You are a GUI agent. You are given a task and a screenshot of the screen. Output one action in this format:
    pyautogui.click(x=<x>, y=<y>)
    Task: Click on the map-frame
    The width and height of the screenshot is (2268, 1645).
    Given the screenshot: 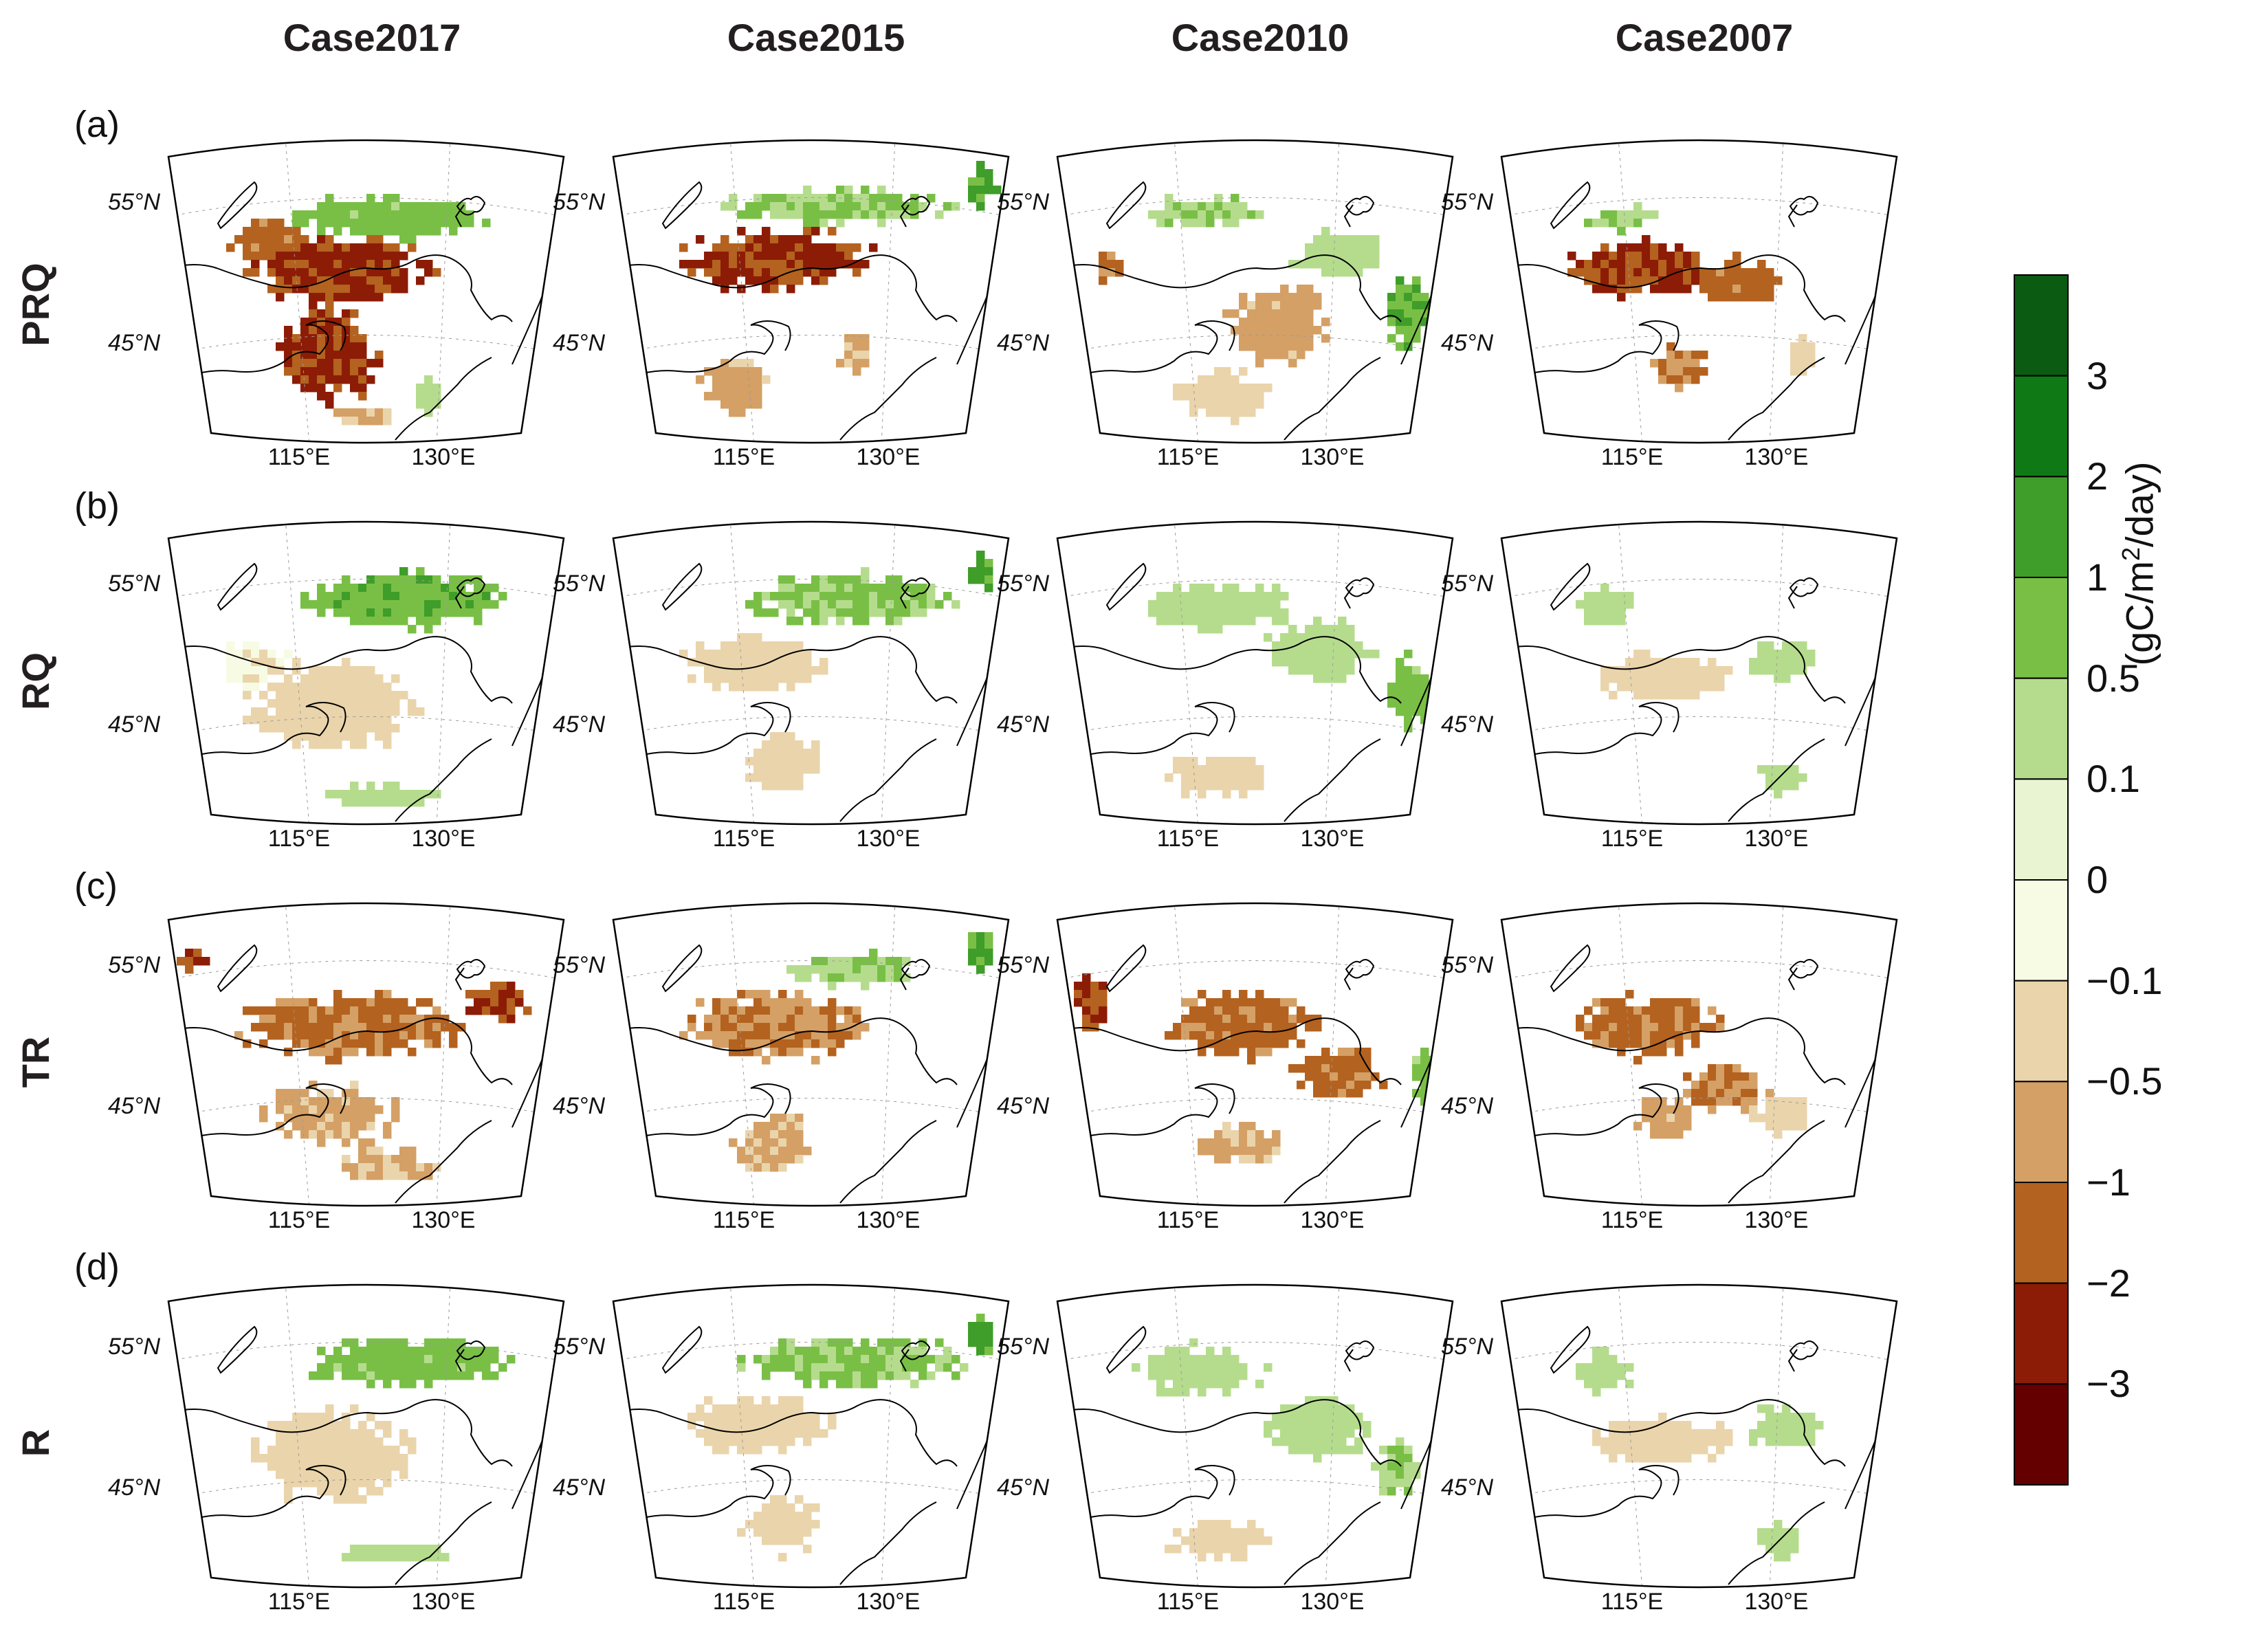 What is the action you would take?
    pyautogui.click(x=811, y=1436)
    